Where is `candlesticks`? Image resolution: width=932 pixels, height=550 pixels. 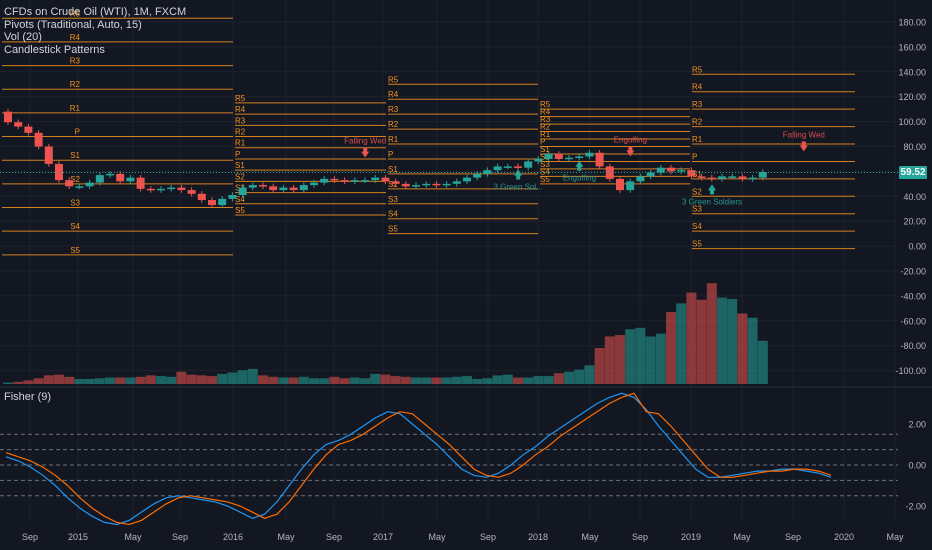 candlesticks is located at coordinates (385, 158).